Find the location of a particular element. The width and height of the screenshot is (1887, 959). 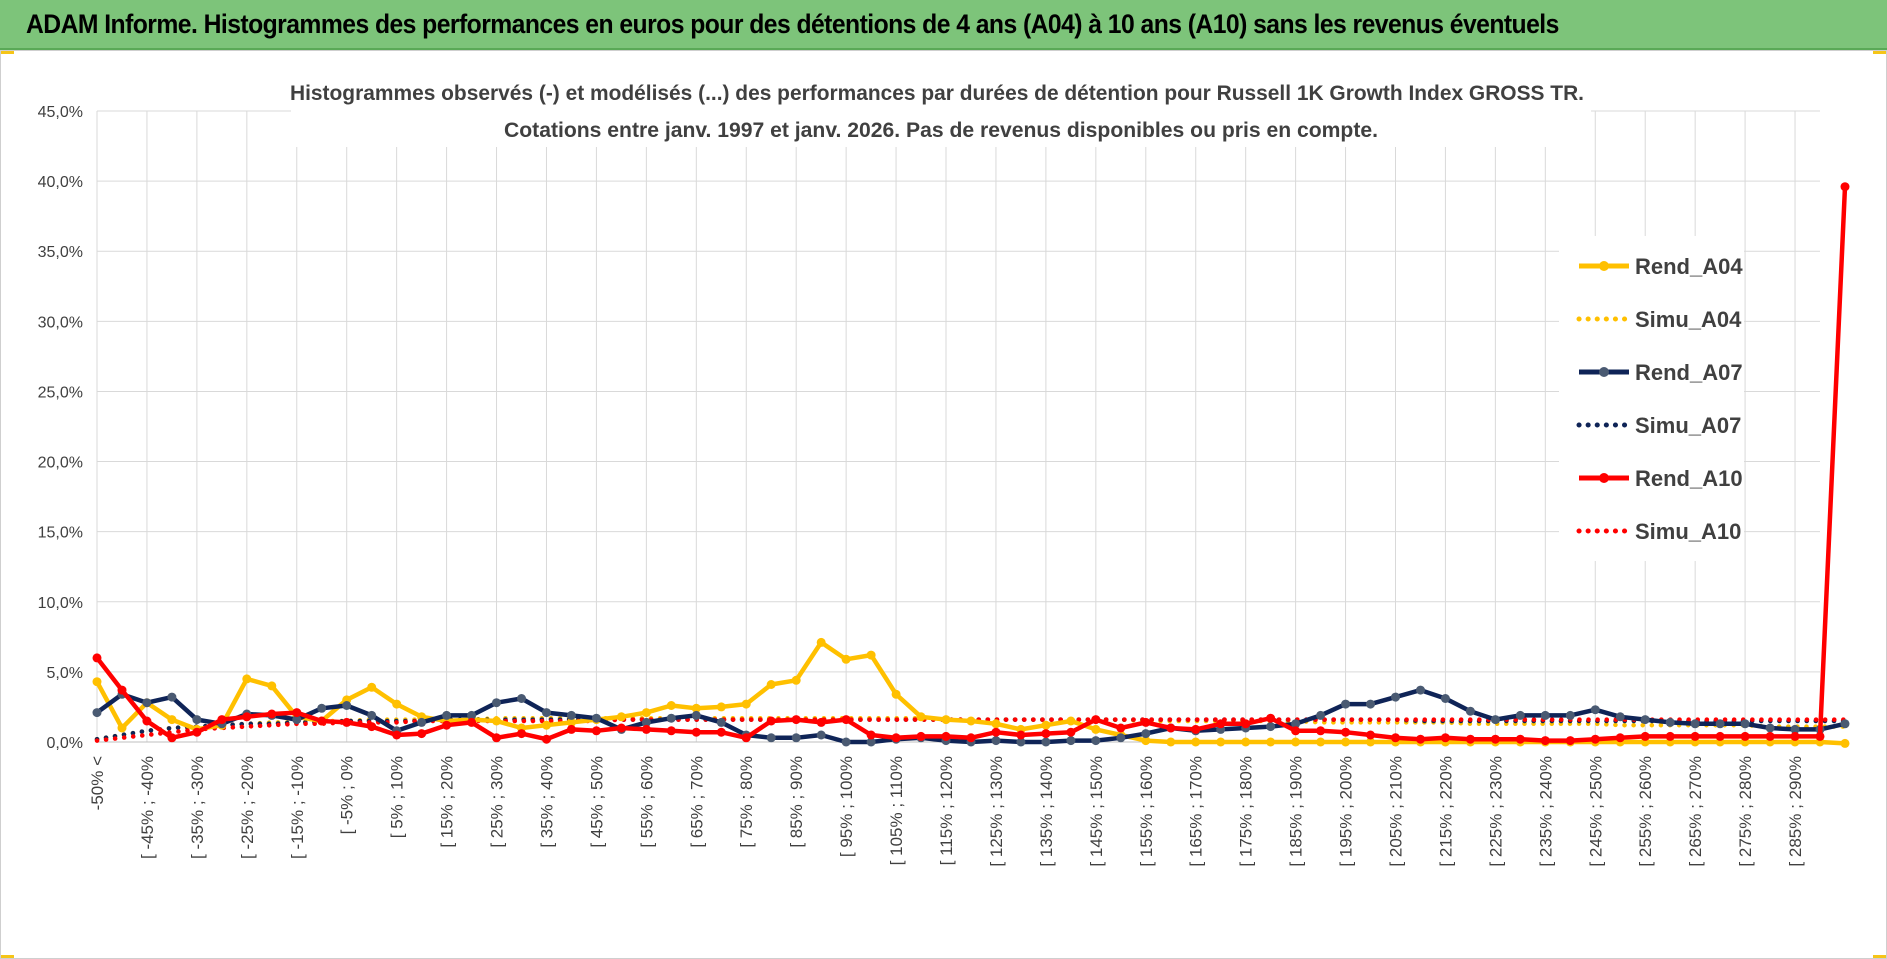

x-tick-label: [ 205% ; 210% is located at coordinates (1395, 811).